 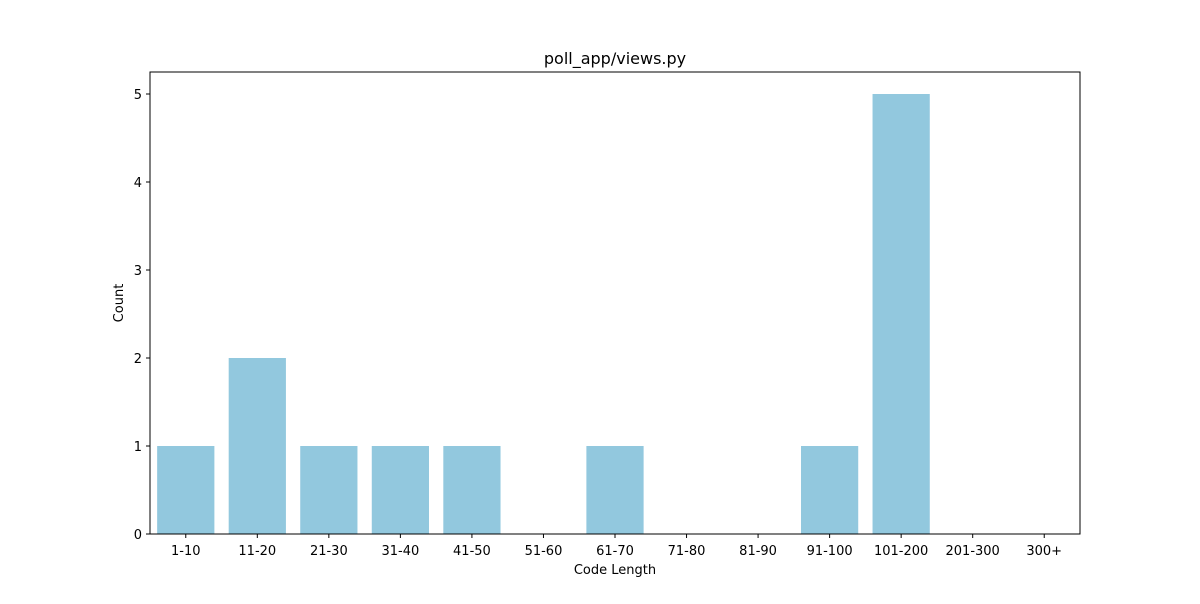 I want to click on y-tick-label: 1, so click(x=138, y=447).